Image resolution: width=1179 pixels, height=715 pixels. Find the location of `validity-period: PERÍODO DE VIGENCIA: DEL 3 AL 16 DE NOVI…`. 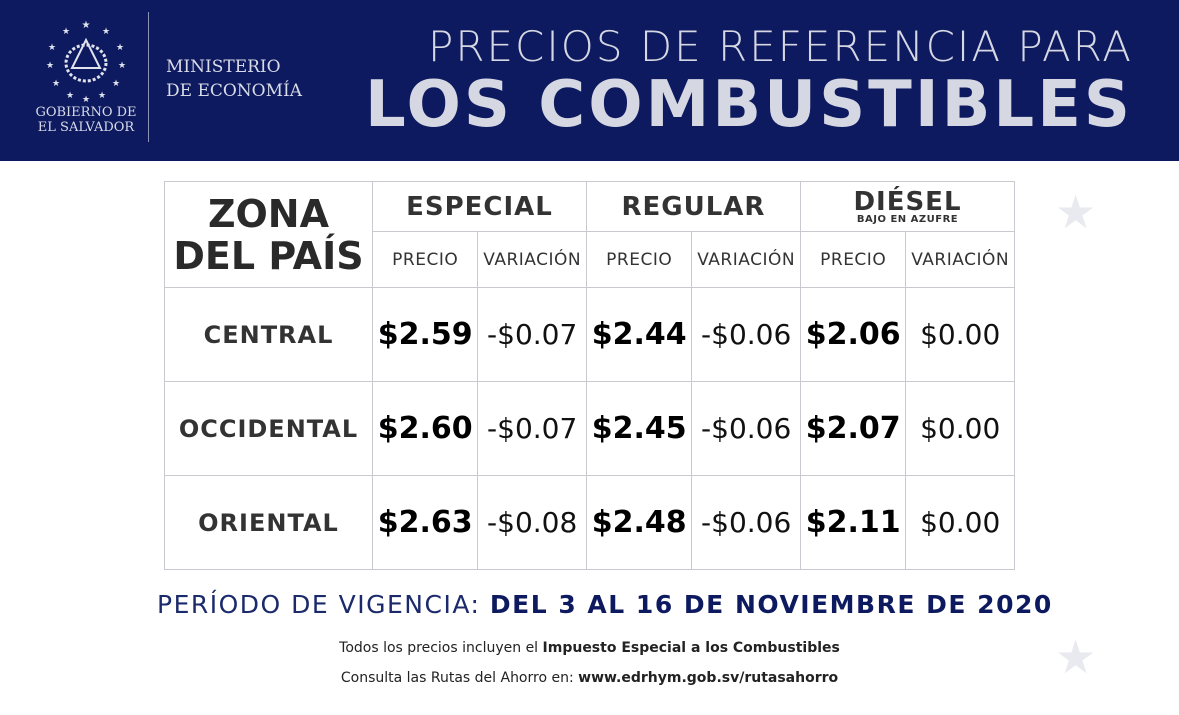

validity-period: PERÍODO DE VIGENCIA: DEL 3 AL 16 DE NOVI… is located at coordinates (605, 604).